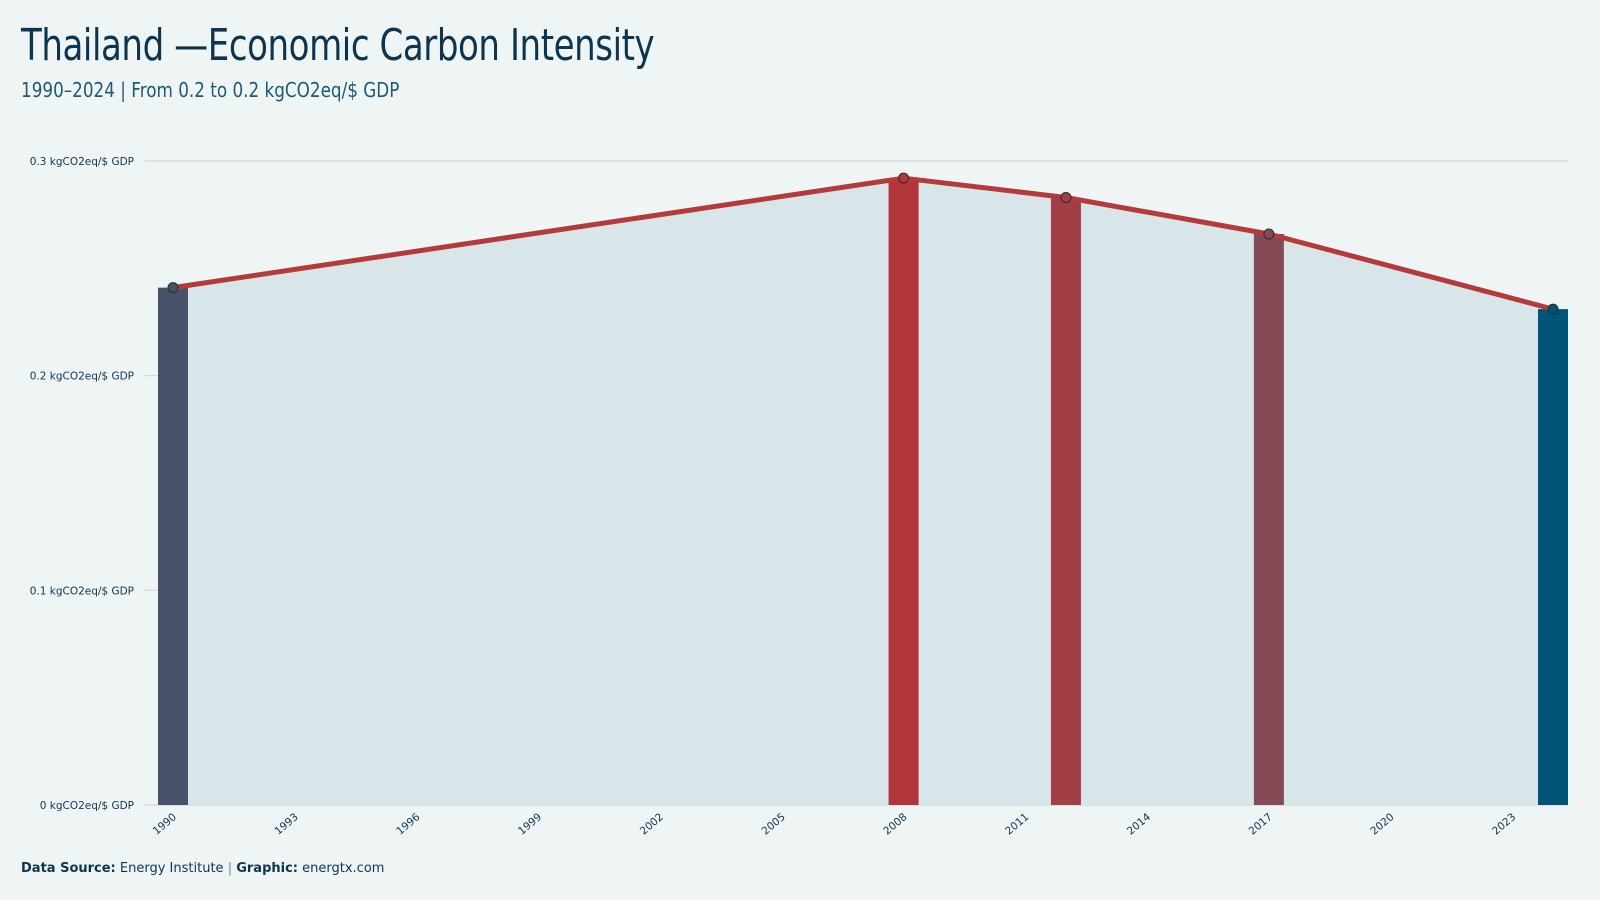 The width and height of the screenshot is (1600, 900). What do you see at coordinates (82, 162) in the screenshot?
I see `y-tick-label: 0.3 kgCO2eq/$ GDP` at bounding box center [82, 162].